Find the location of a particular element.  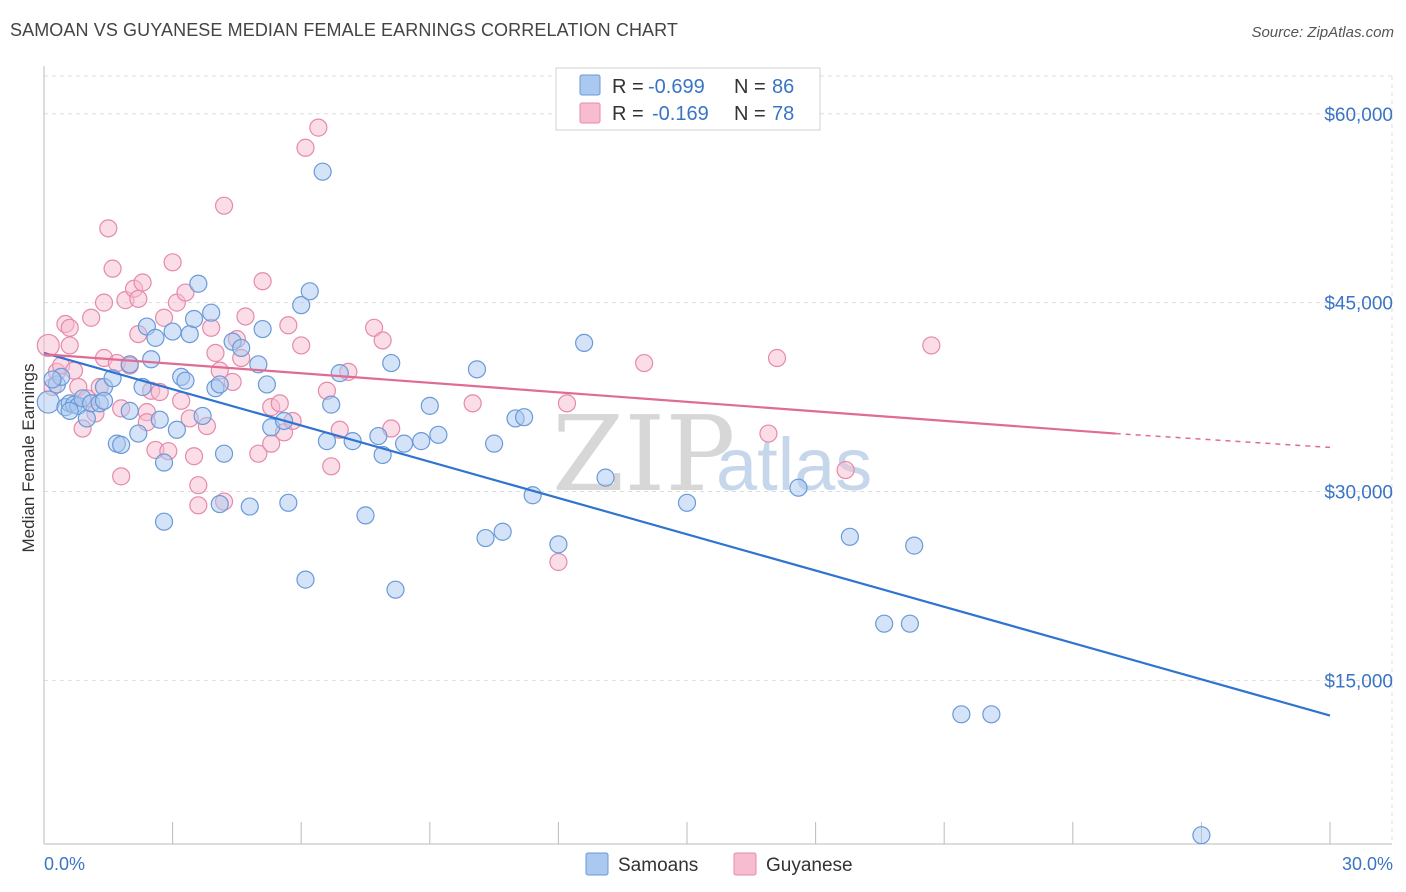

y-axis-label: Median Female Earnings is located at coordinates (28, 458).